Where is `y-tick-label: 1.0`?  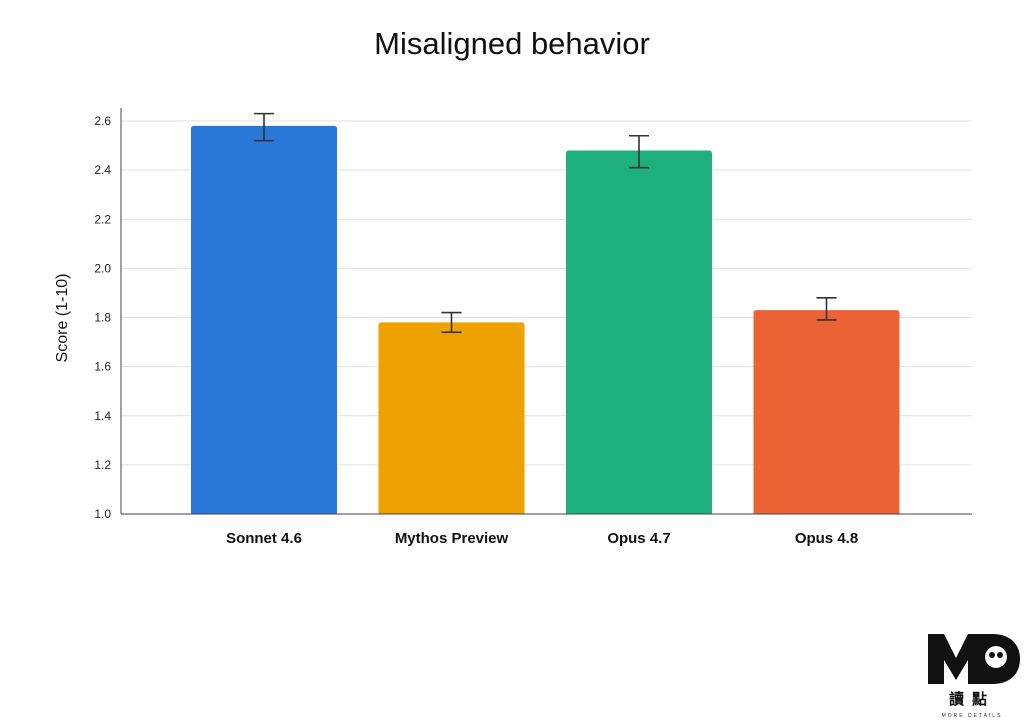 y-tick-label: 1.0 is located at coordinates (102, 514).